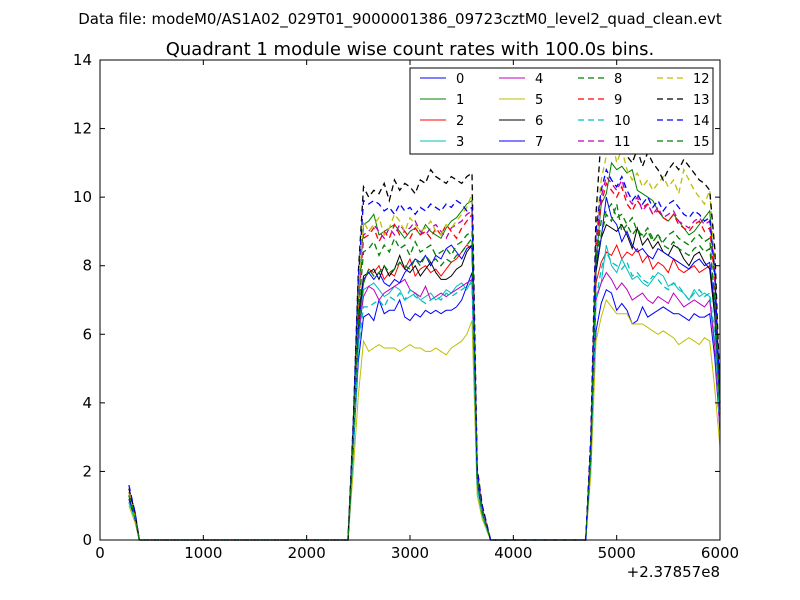  Describe the element at coordinates (539, 100) in the screenshot. I see `legend-label-5: 5` at that location.